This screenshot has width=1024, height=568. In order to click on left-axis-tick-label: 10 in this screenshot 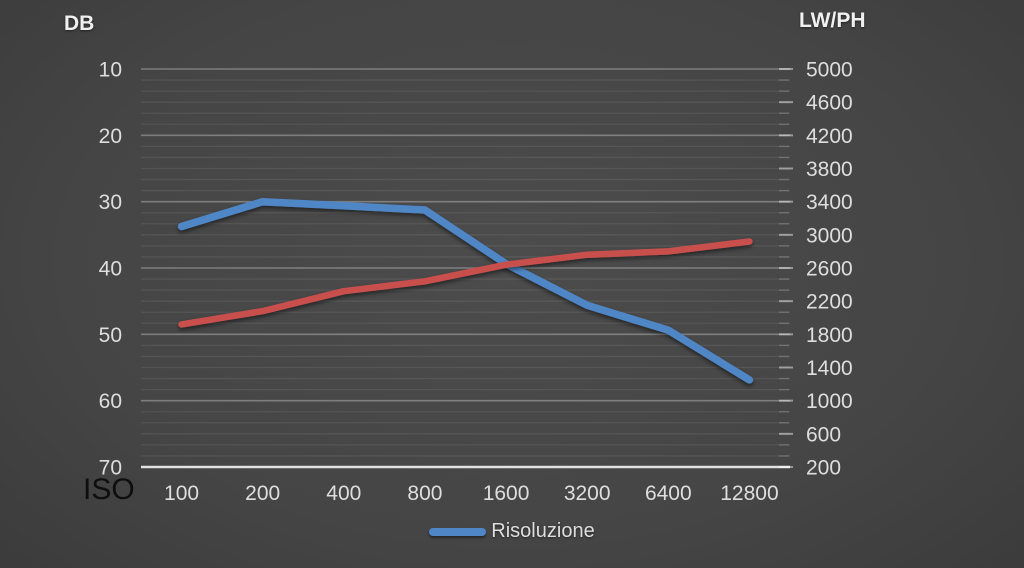, I will do `click(110, 70)`.